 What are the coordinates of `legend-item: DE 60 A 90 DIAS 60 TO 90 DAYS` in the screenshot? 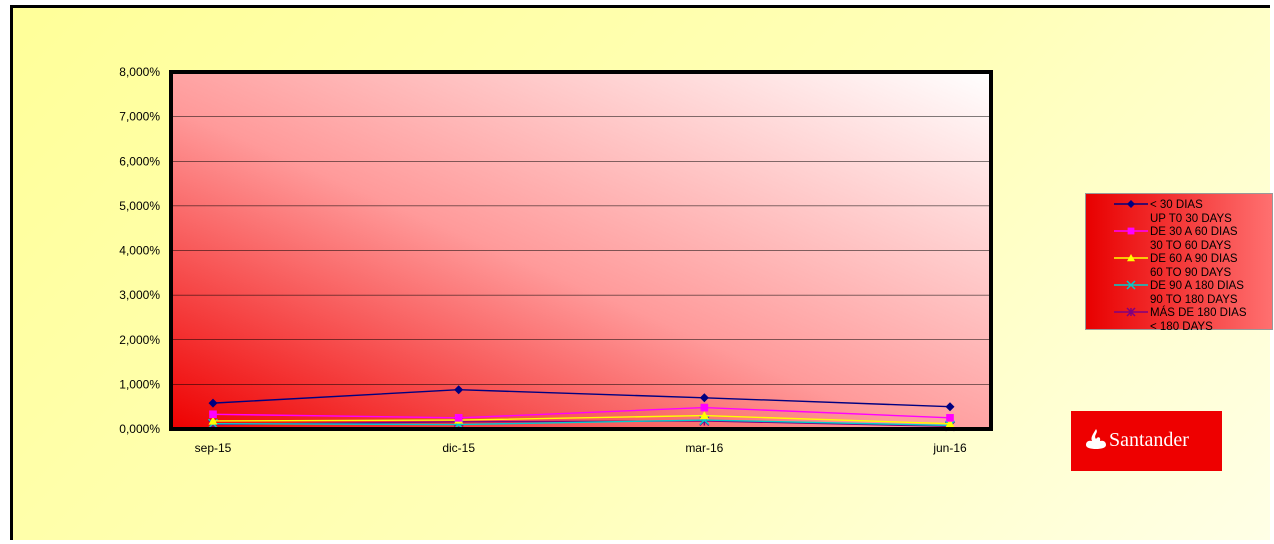 It's located at (1180, 266).